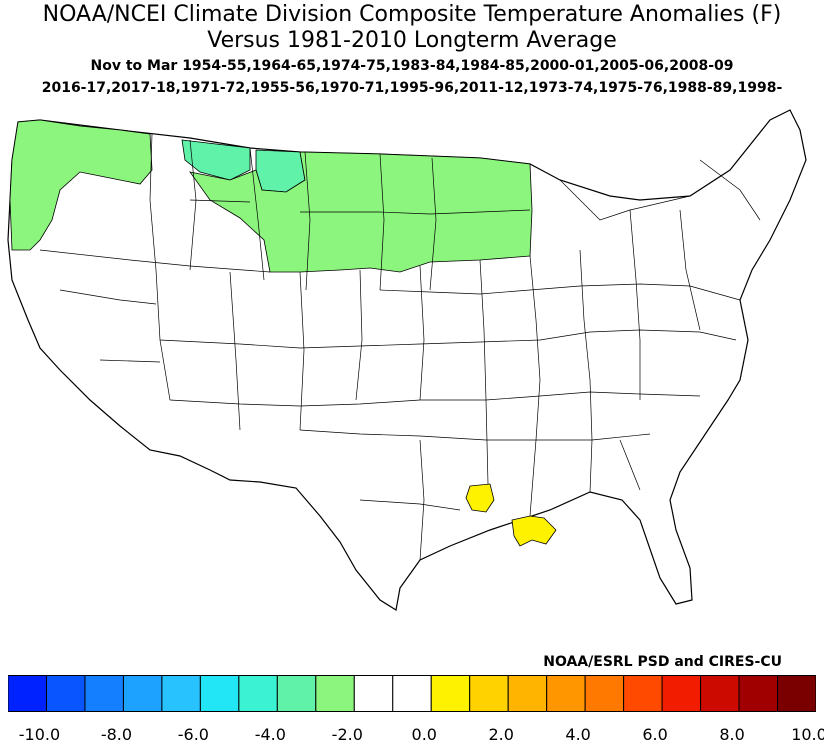 The width and height of the screenshot is (824, 745). I want to click on colorbar-tick-label: -6.0, so click(193, 734).